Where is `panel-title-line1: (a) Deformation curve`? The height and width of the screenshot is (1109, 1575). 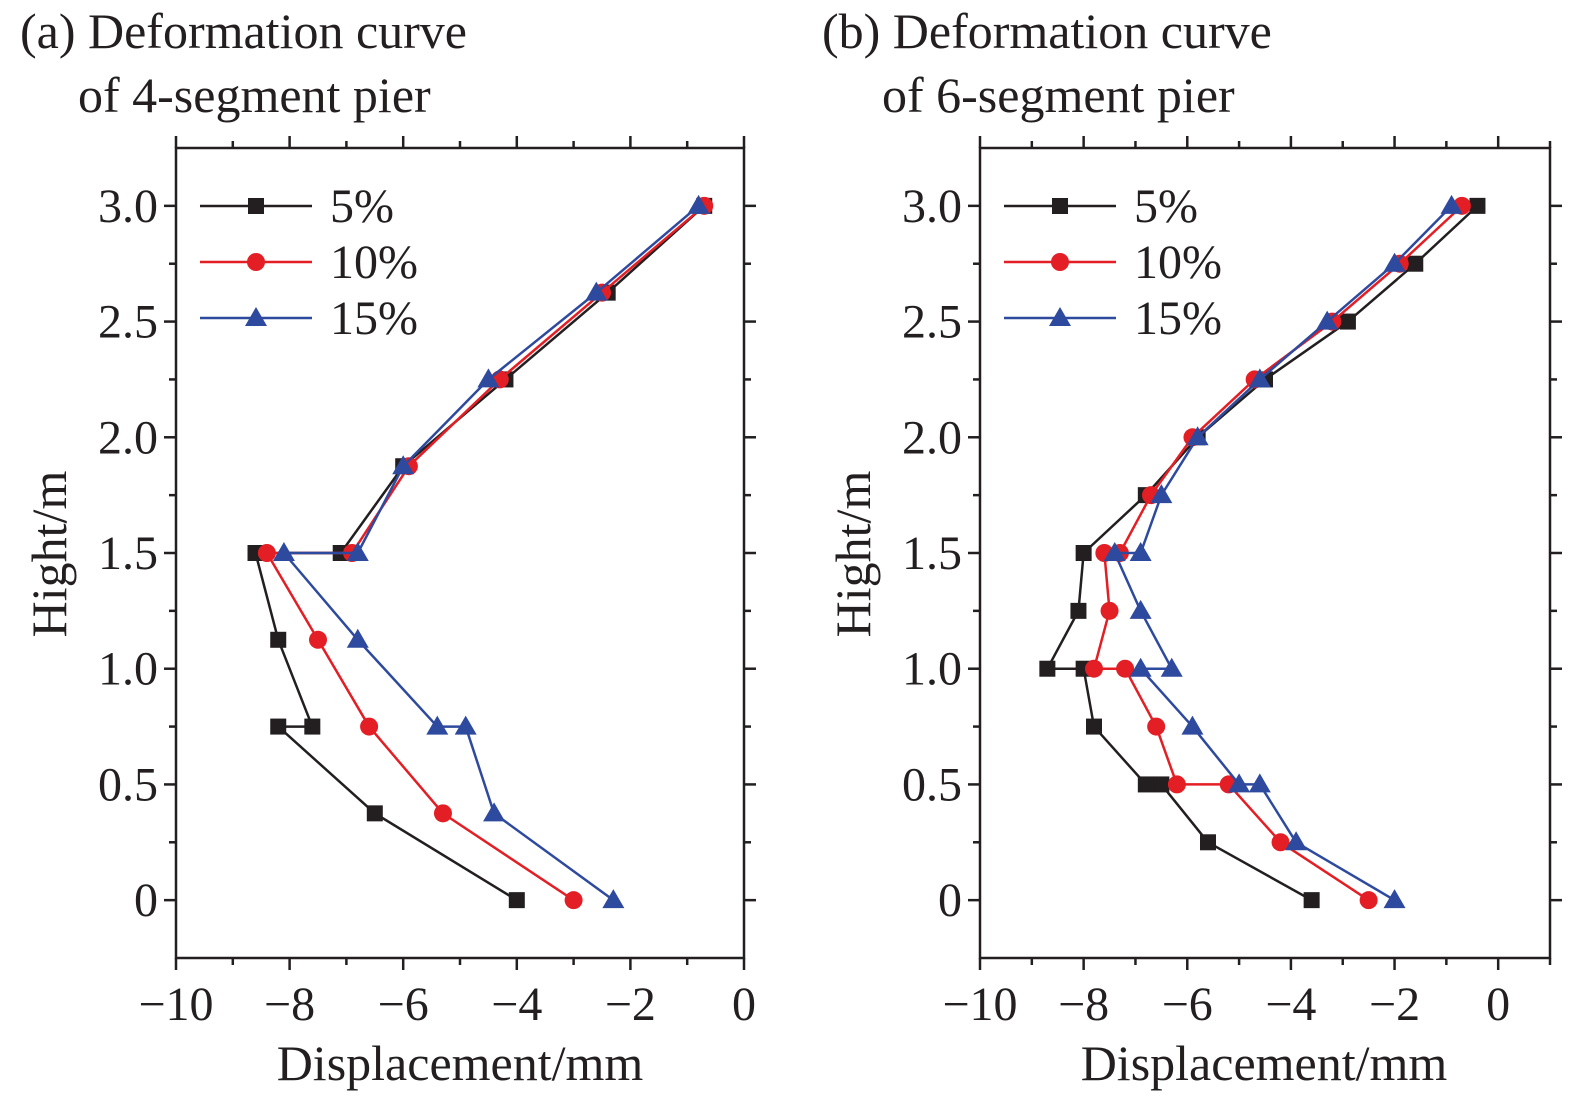
panel-title-line1: (a) Deformation curve is located at coordinates (243, 31).